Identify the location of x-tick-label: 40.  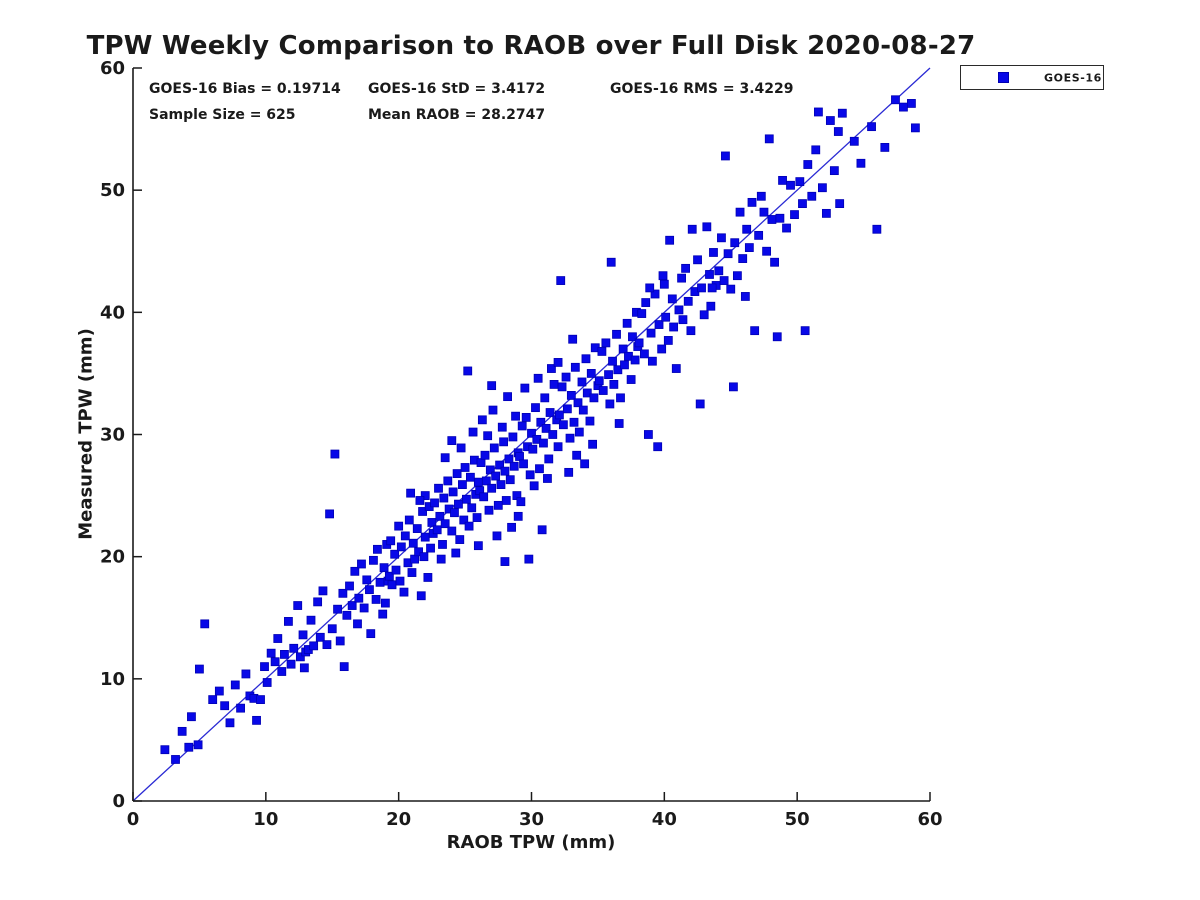
(664, 819).